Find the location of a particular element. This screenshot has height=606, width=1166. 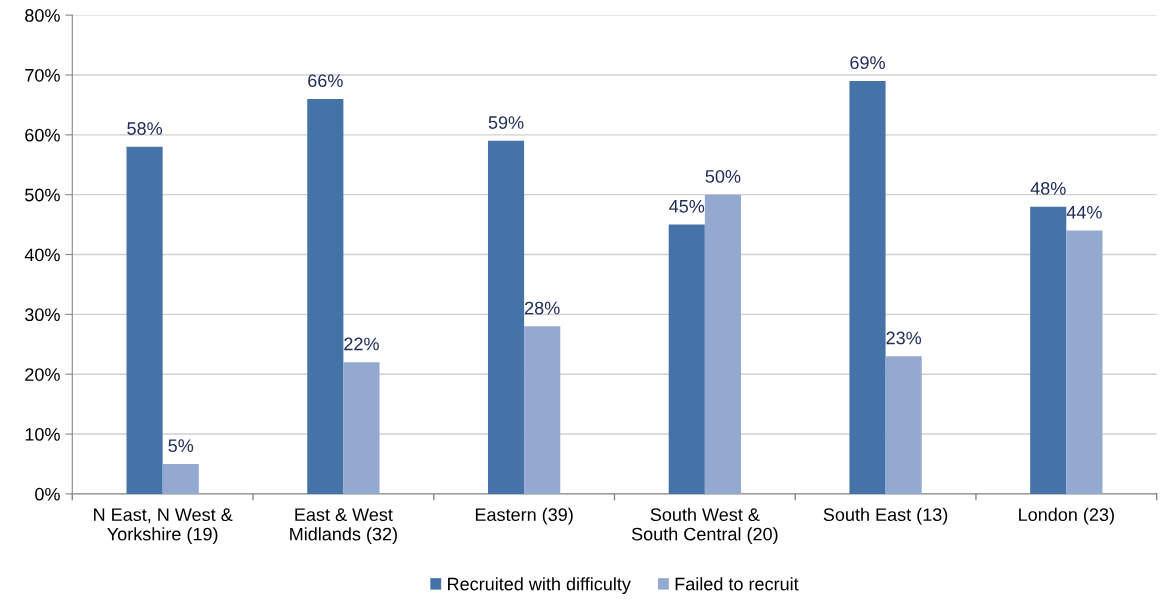

data-label: 50% is located at coordinates (723, 176).